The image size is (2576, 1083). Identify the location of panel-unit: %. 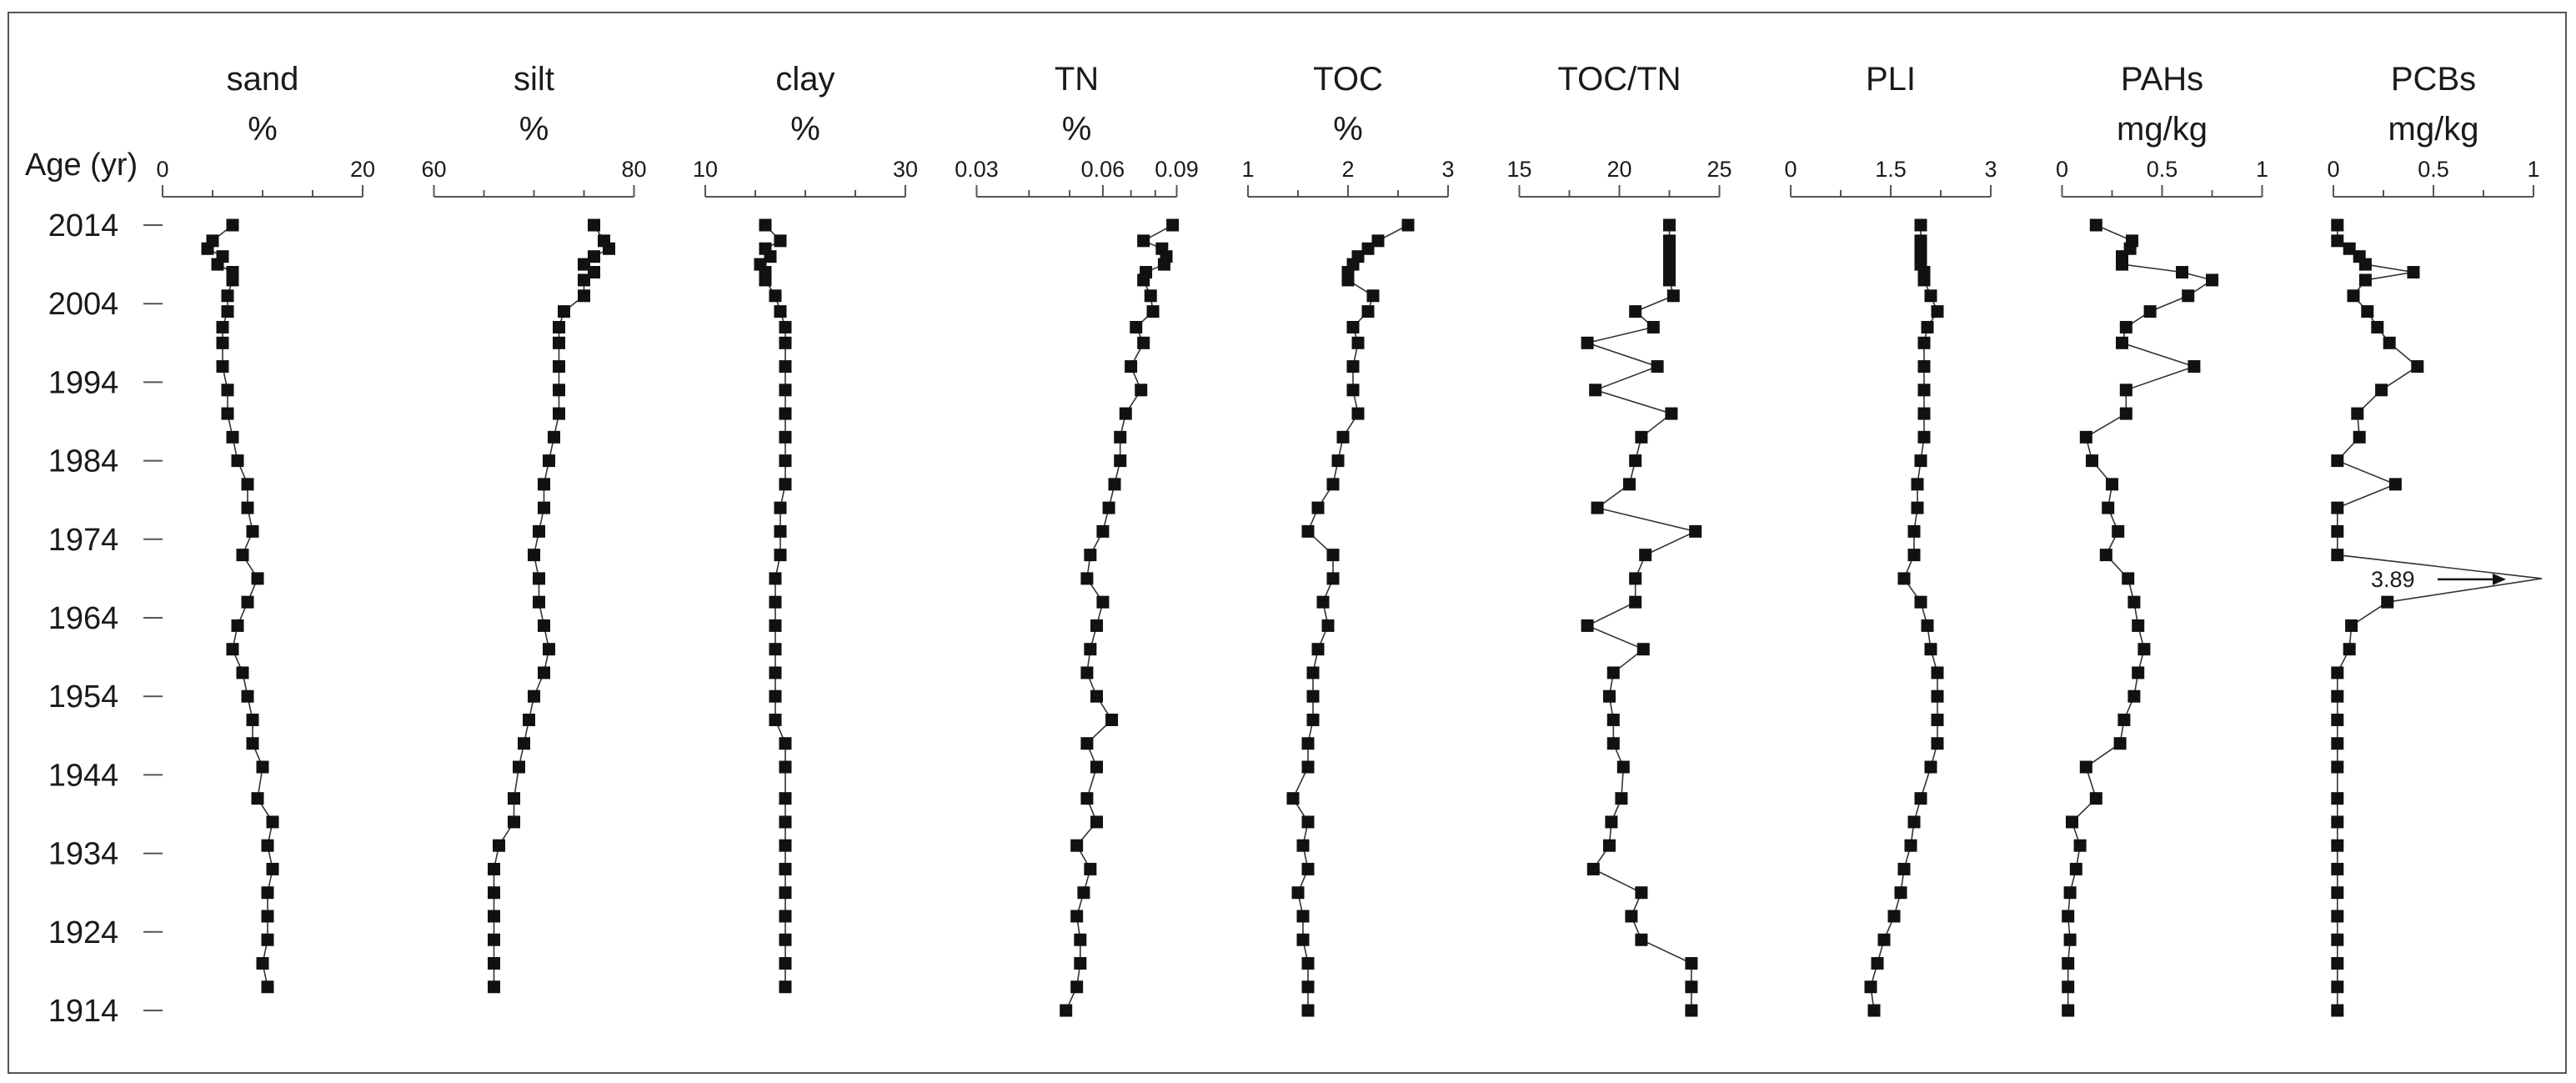
(534, 129).